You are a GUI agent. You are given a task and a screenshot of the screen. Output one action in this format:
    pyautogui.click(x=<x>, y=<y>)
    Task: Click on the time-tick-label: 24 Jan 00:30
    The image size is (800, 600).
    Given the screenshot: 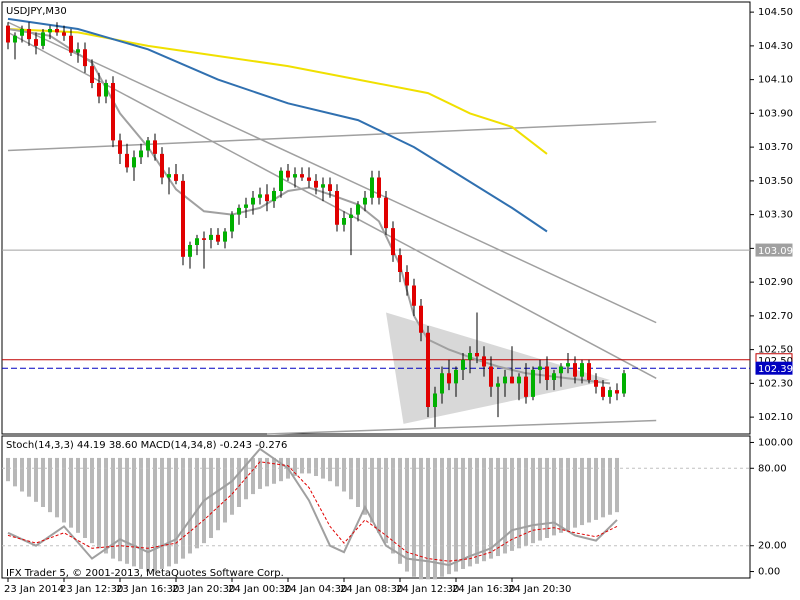 What is the action you would take?
    pyautogui.click(x=259, y=589)
    